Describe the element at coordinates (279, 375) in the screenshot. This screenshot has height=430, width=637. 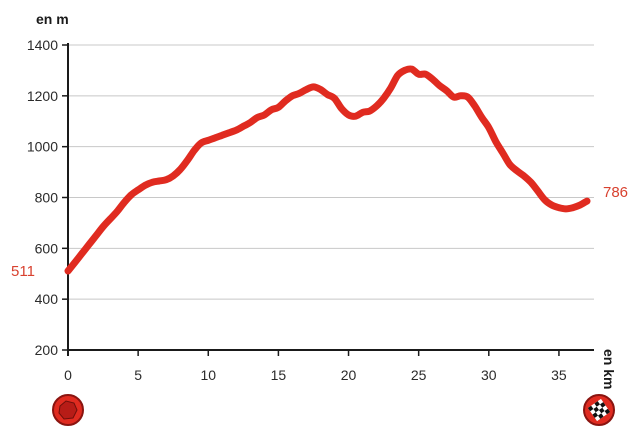
I see `x-tick-label: 15` at that location.